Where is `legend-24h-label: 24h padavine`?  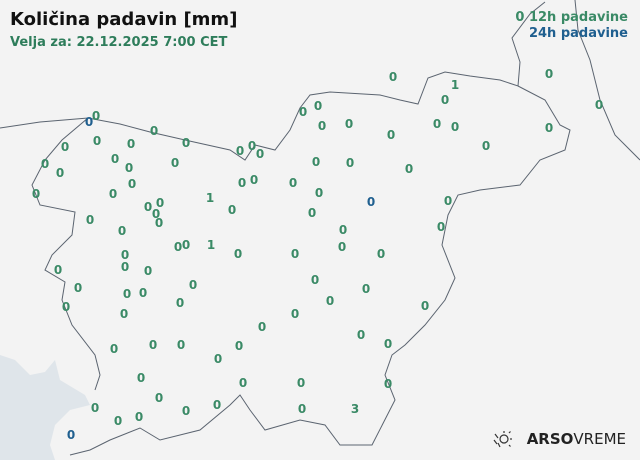 legend-24h-label: 24h padavine is located at coordinates (578, 33).